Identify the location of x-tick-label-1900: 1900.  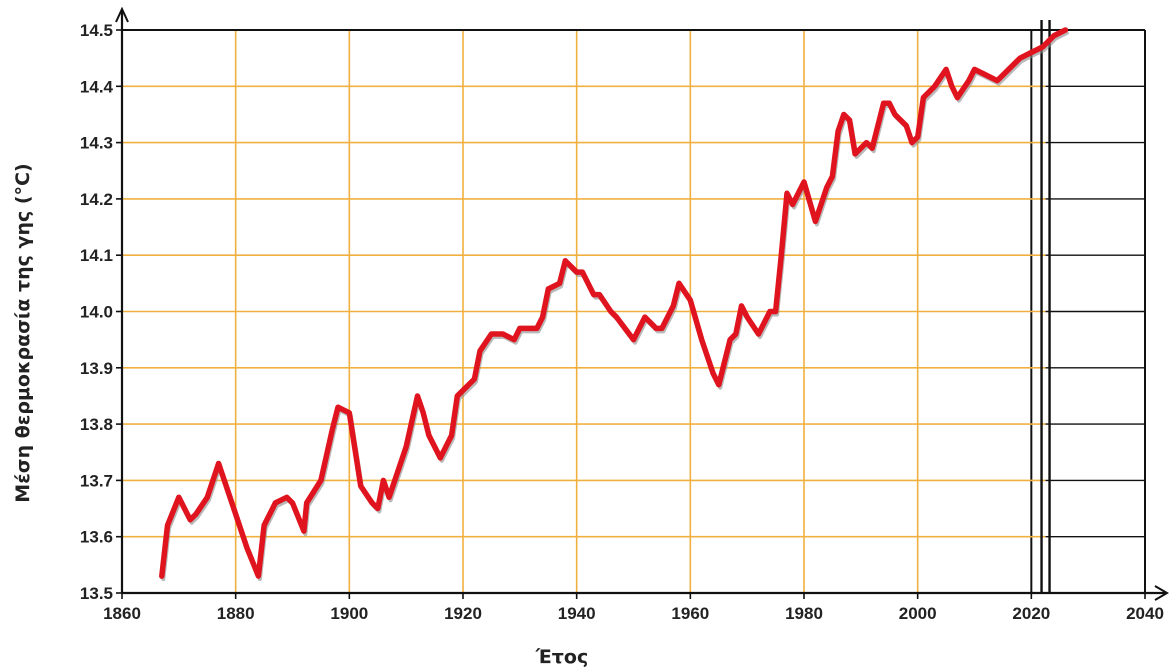
(349, 613).